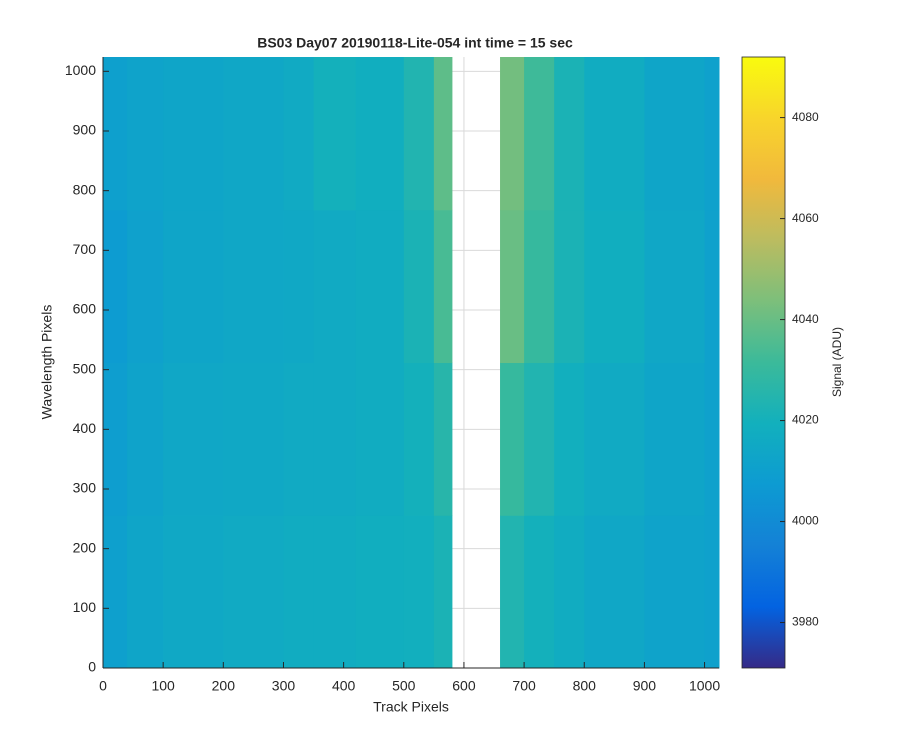 Image resolution: width=900 pixels, height=750 pixels. What do you see at coordinates (92, 667) in the screenshot?
I see `y-tick-label: 0` at bounding box center [92, 667].